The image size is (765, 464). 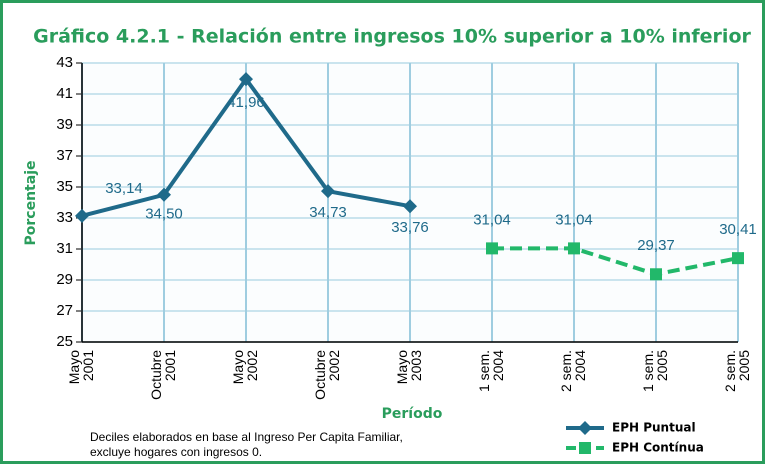 What do you see at coordinates (656, 245) in the screenshot?
I see `value-label: 29,37` at bounding box center [656, 245].